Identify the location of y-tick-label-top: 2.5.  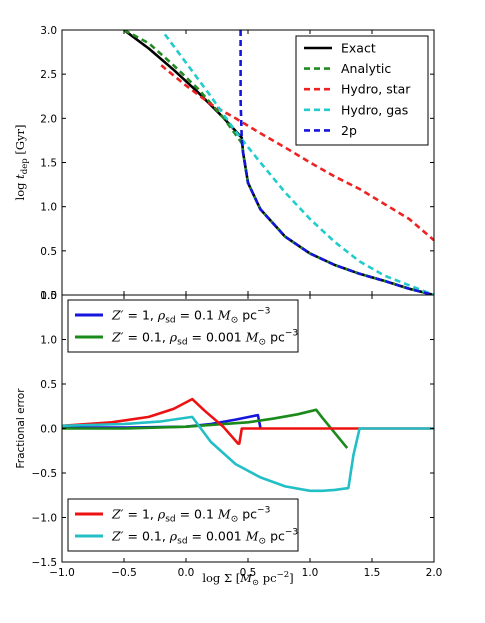
(48, 75).